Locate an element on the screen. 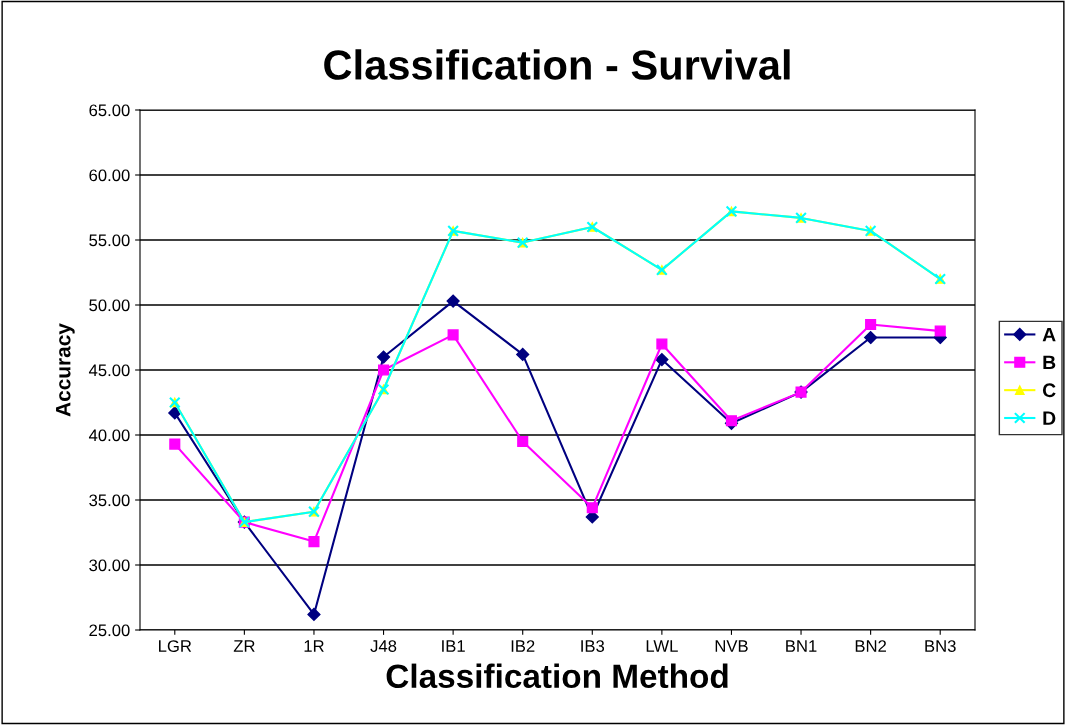 The height and width of the screenshot is (725, 1066). x-tick-label: BN1 is located at coordinates (801, 646).